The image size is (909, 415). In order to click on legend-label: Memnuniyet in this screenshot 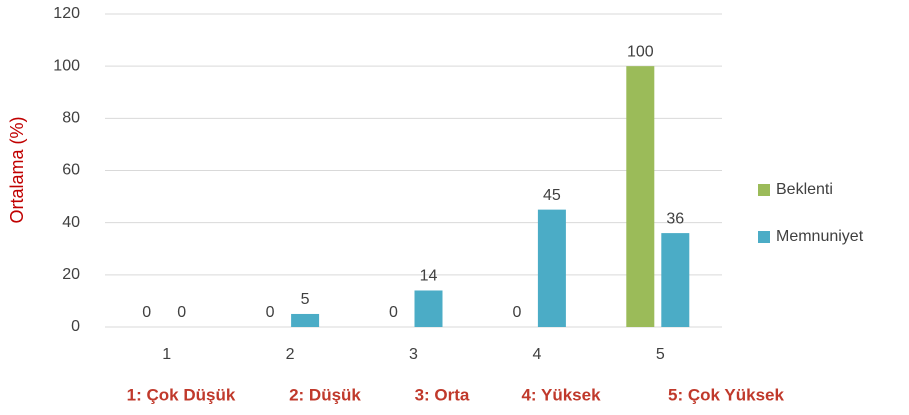, I will do `click(820, 236)`.